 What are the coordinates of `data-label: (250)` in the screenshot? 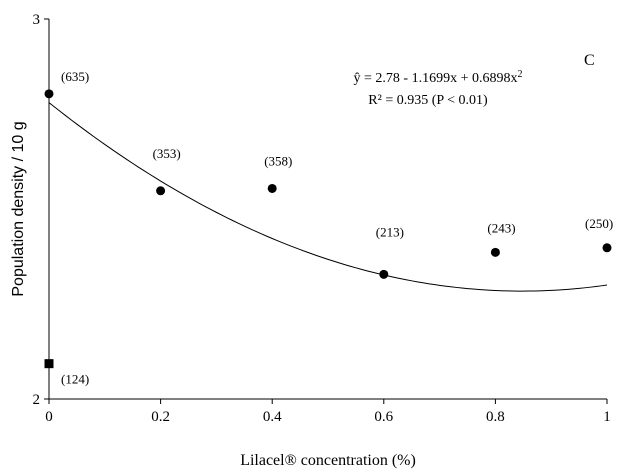 It's located at (599, 223).